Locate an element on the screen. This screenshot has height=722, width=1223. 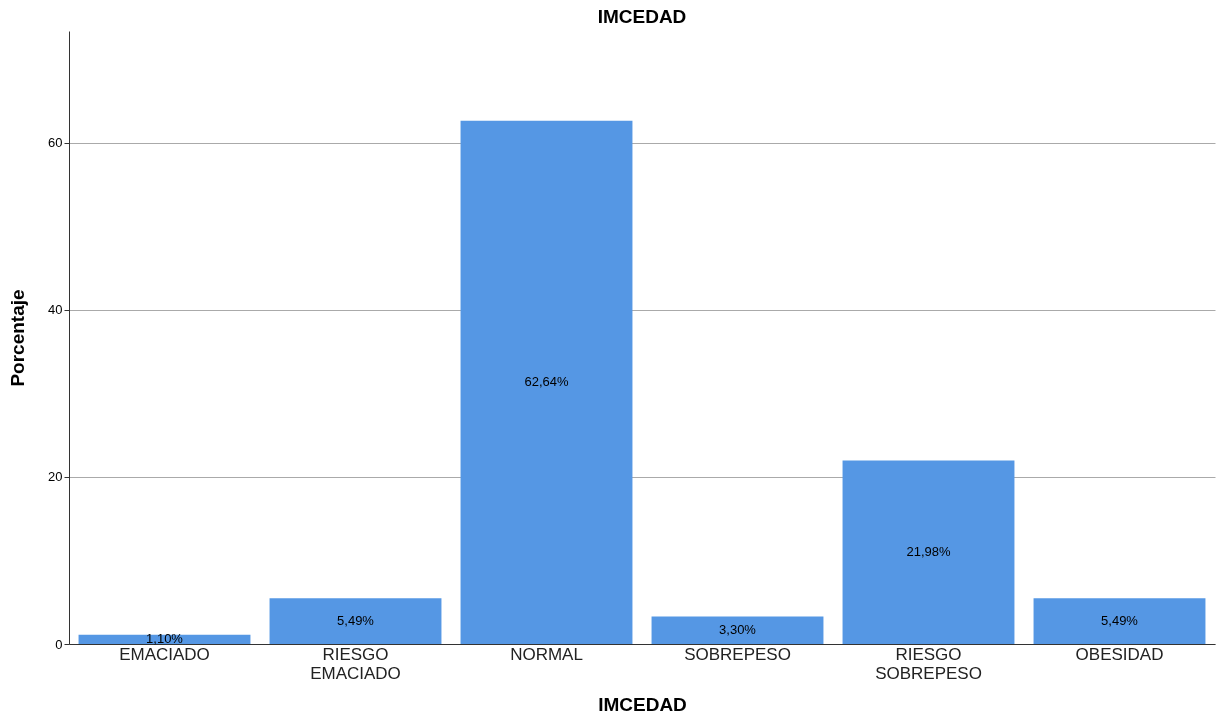
x-tick-label: RIESGO EMACIADO is located at coordinates (355, 663).